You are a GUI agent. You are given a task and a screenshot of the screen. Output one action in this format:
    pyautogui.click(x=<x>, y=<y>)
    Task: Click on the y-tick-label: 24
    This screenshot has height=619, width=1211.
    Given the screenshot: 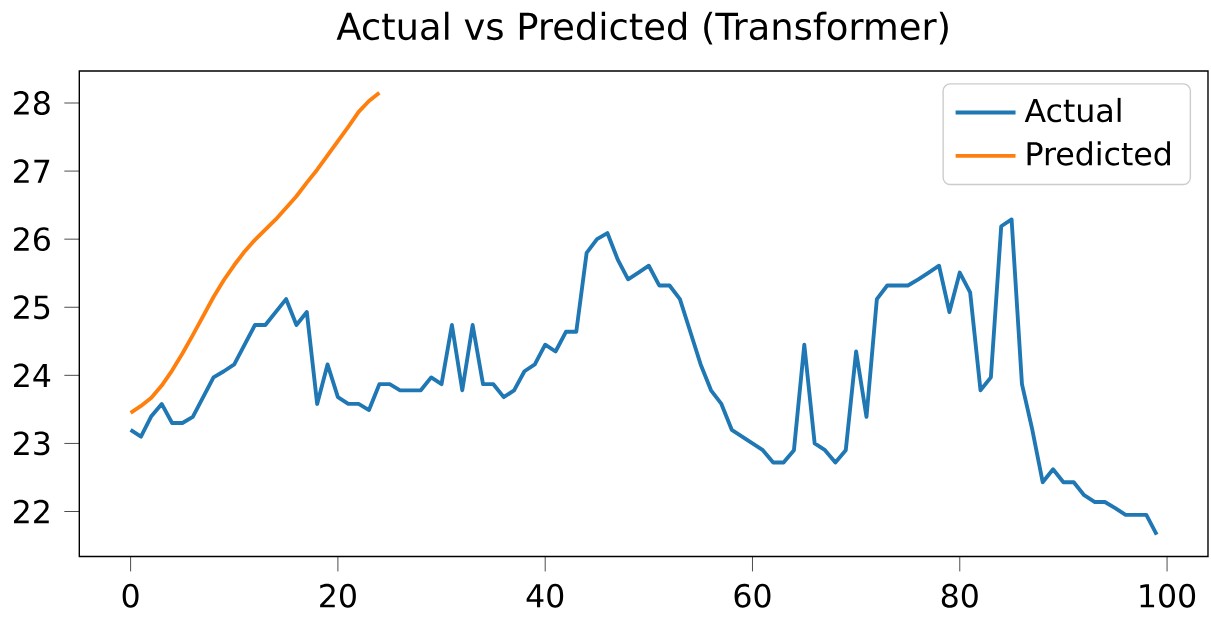 What is the action you would take?
    pyautogui.click(x=32, y=375)
    